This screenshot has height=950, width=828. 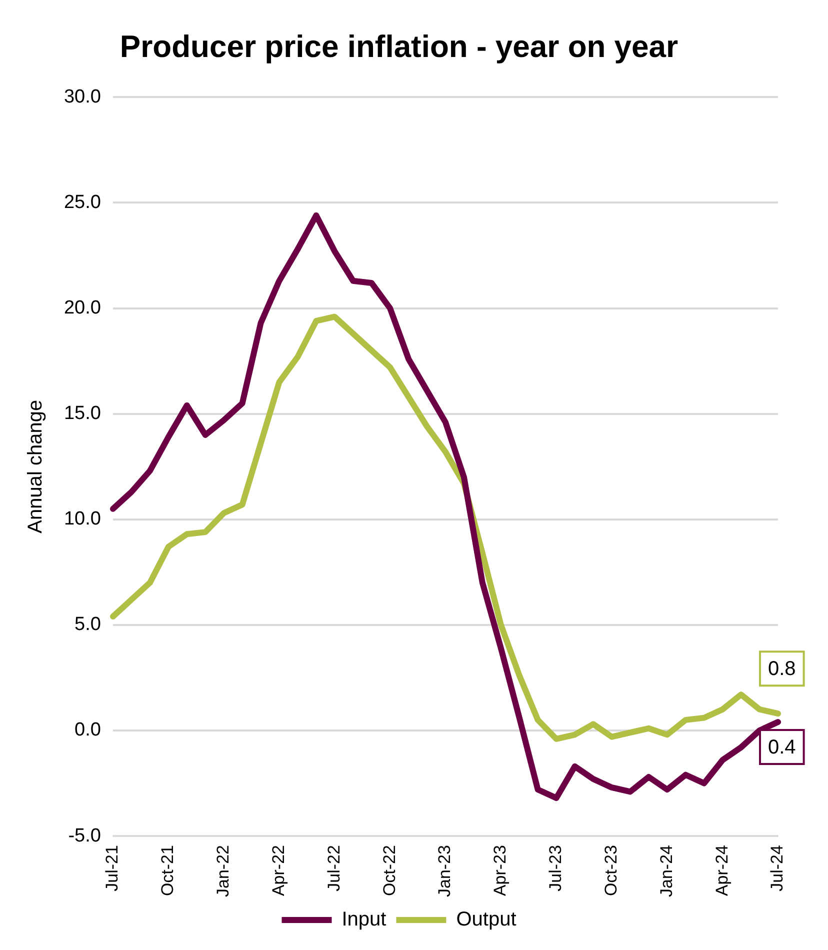 I want to click on x-tick-label: Oct-23, so click(x=610, y=870).